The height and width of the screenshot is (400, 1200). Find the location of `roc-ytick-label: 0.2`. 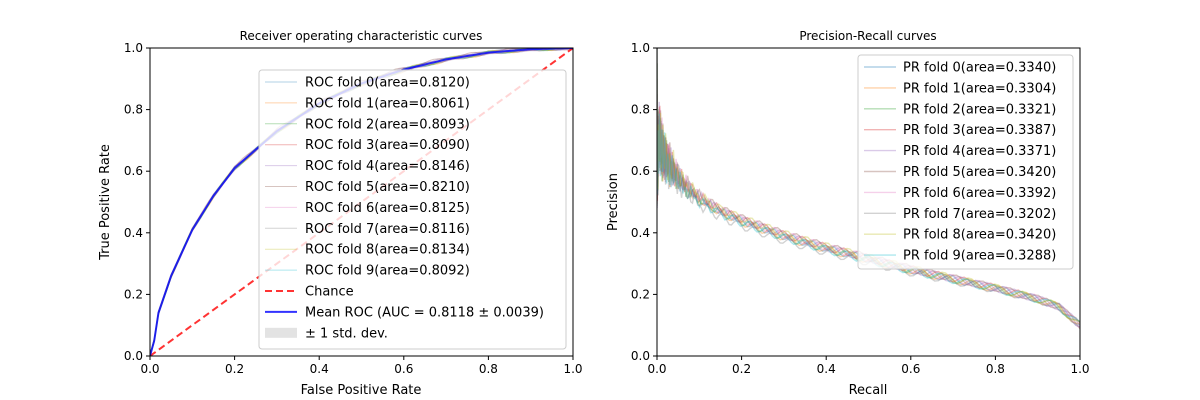

roc-ytick-label: 0.2 is located at coordinates (133, 294).